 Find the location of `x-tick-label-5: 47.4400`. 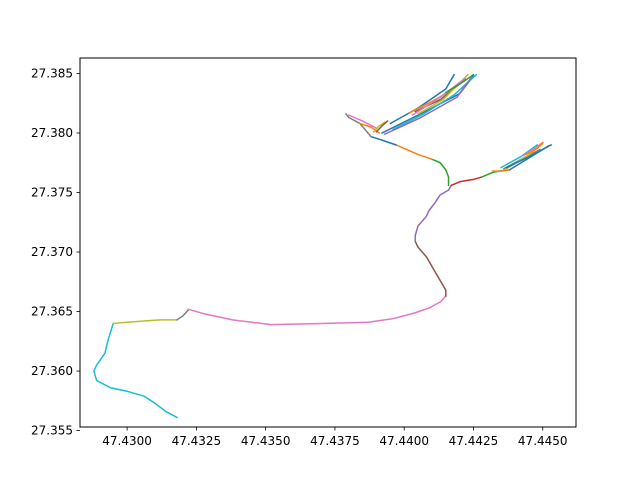

x-tick-label-5: 47.4400 is located at coordinates (404, 441).